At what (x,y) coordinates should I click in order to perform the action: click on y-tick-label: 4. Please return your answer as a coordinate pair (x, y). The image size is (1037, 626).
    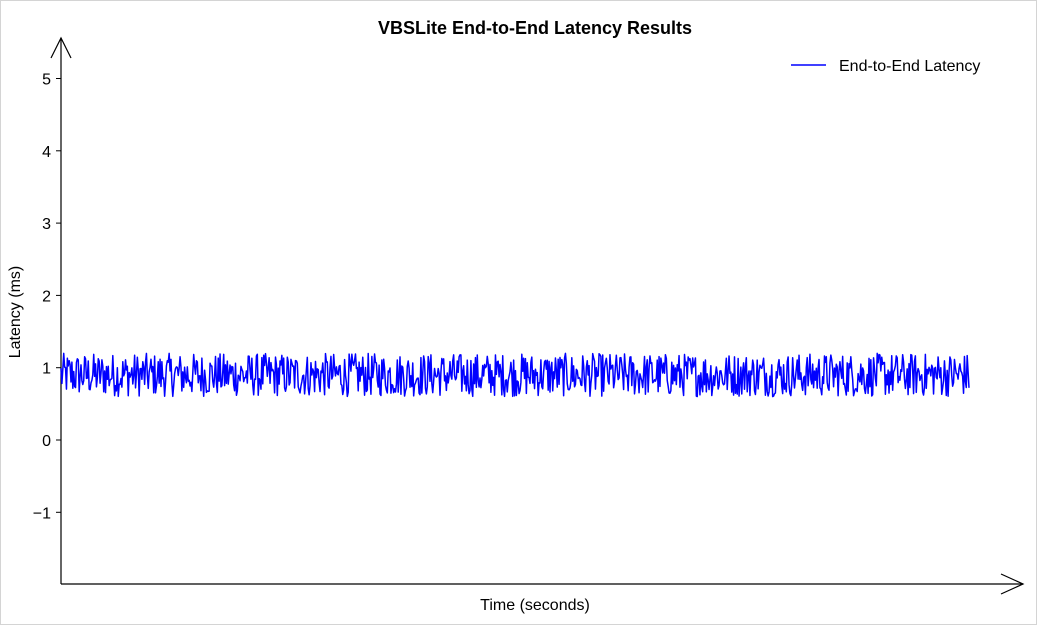
    Looking at the image, I should click on (46, 152).